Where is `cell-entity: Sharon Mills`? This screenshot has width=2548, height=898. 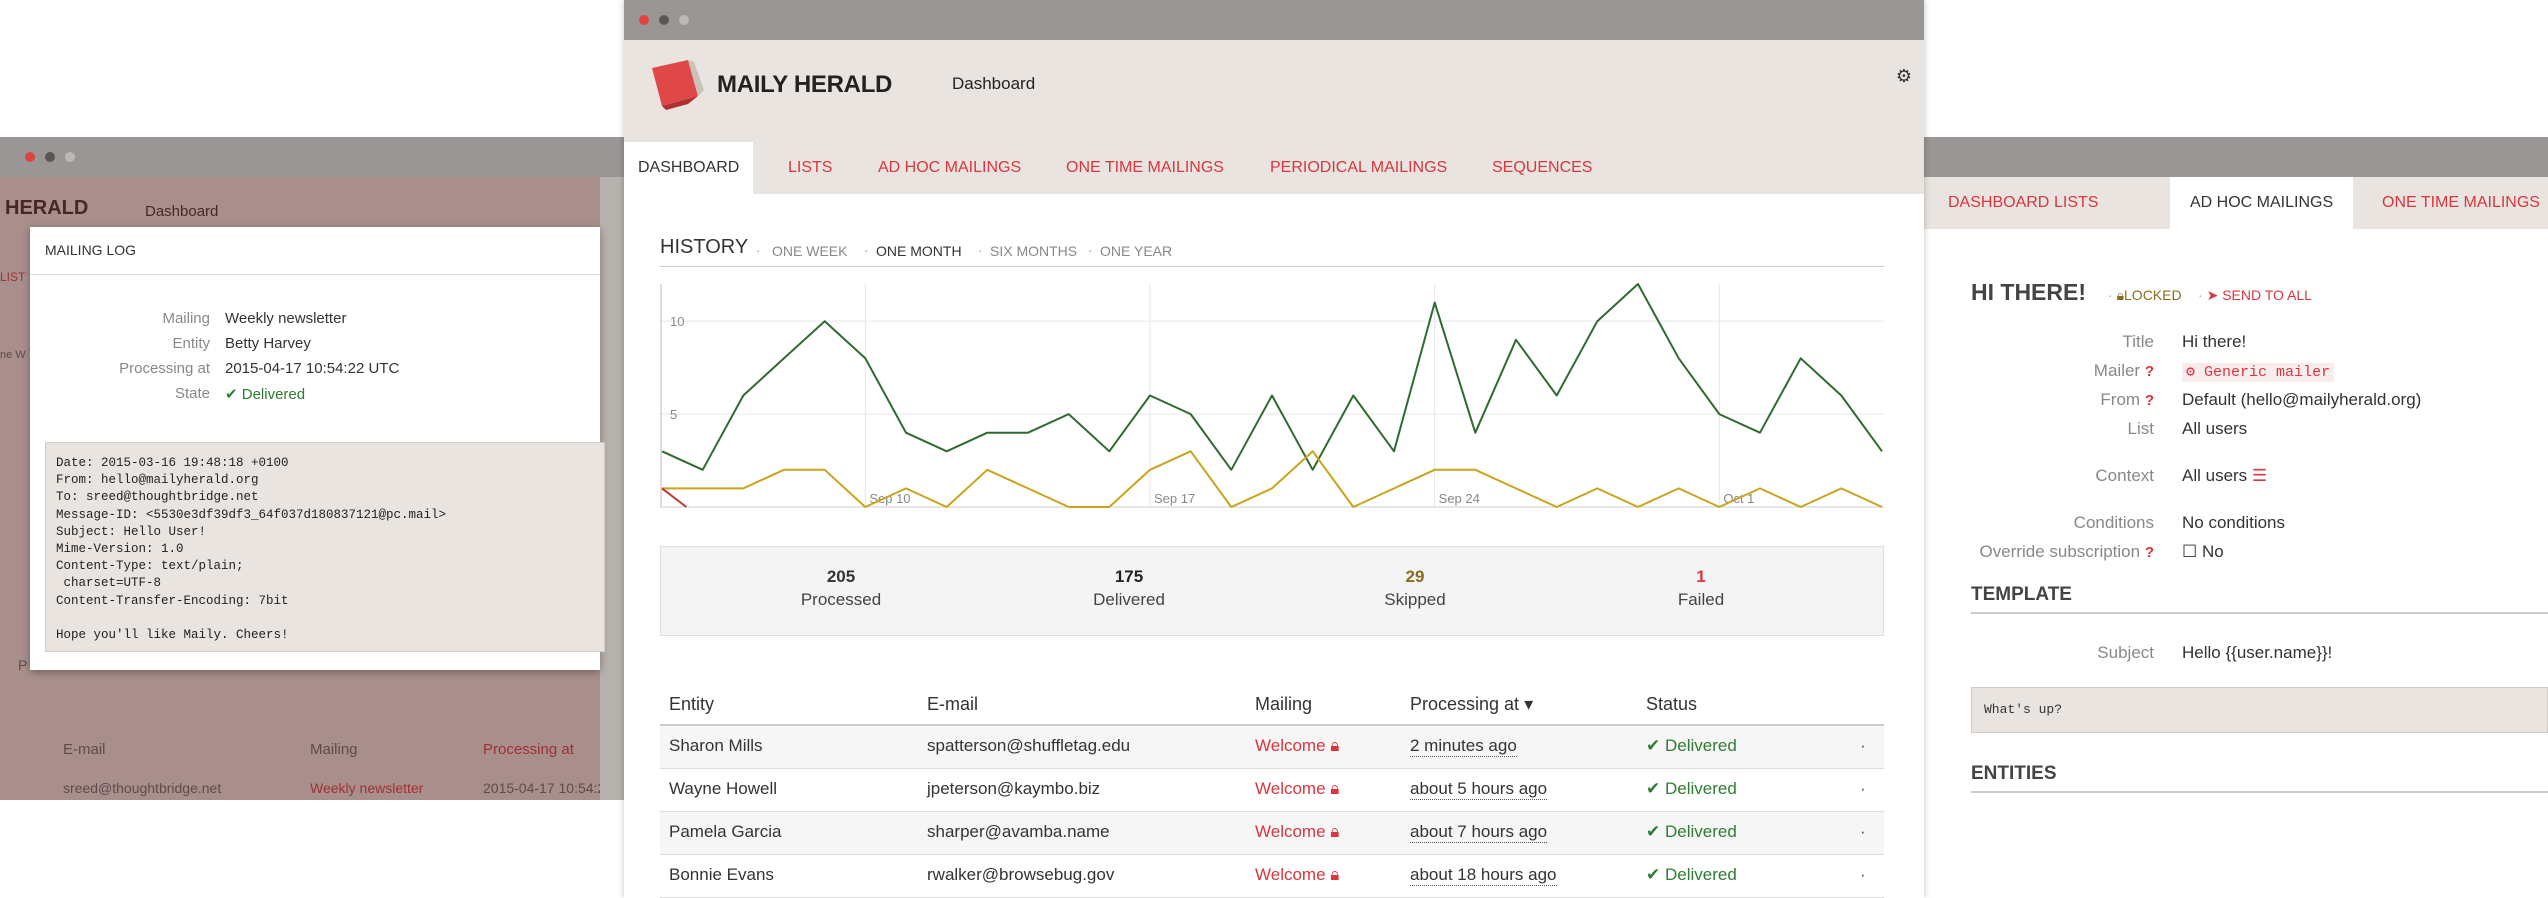
cell-entity: Sharon Mills is located at coordinates (716, 745).